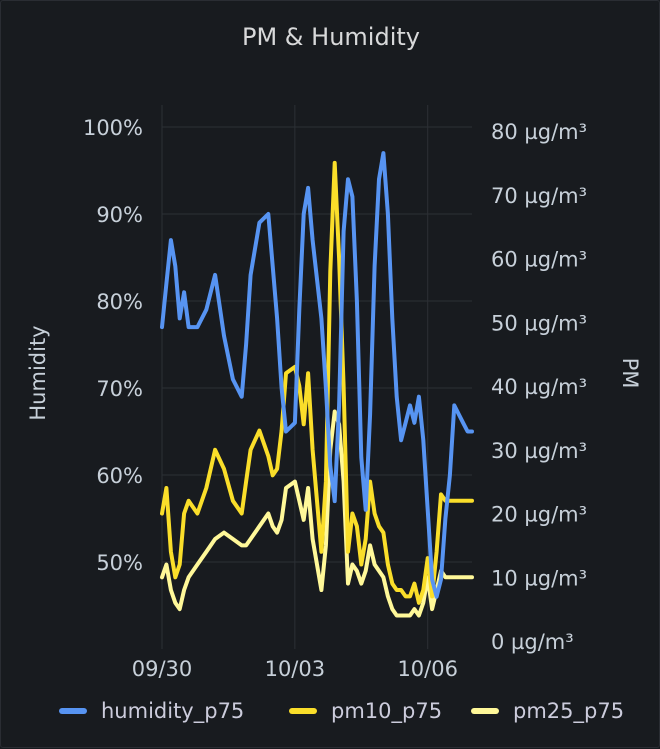  Describe the element at coordinates (539, 451) in the screenshot. I see `right-tick-label: 30 µg/m³` at that location.